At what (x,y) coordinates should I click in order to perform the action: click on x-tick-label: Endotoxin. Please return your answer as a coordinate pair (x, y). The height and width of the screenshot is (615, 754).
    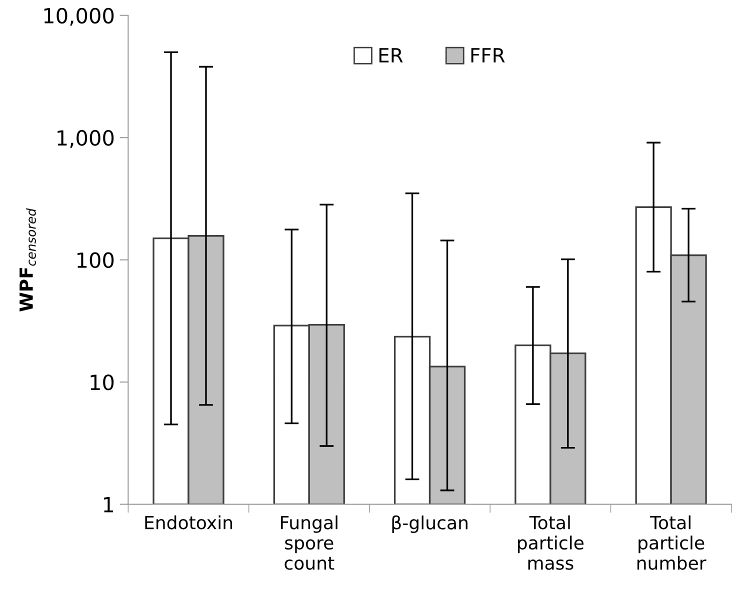
    Looking at the image, I should click on (188, 522).